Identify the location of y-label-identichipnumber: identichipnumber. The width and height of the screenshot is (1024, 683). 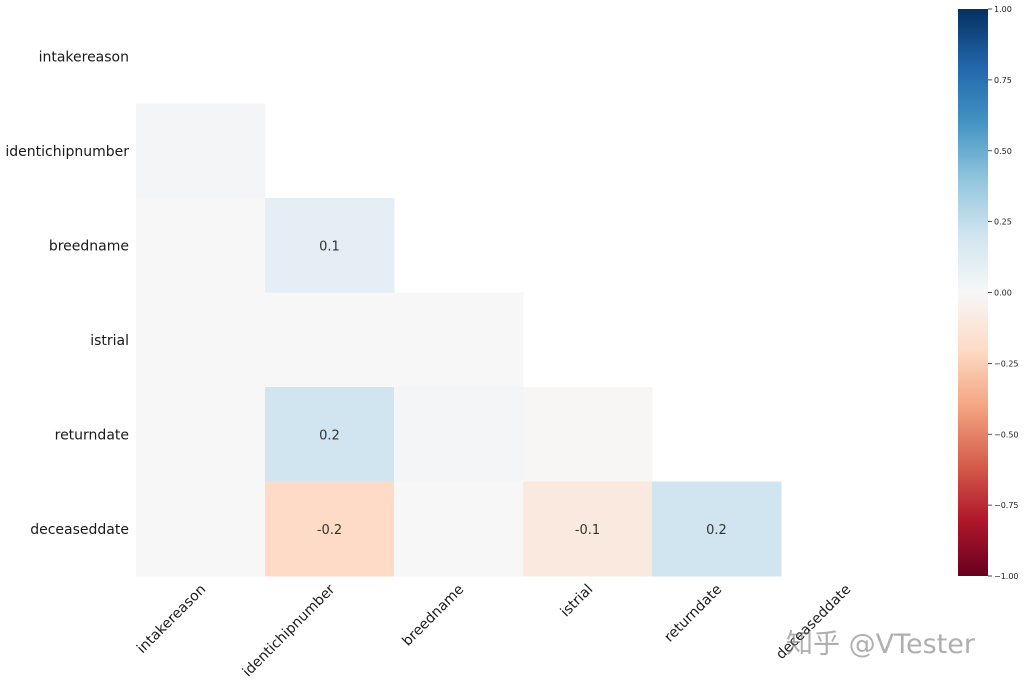
(67, 152).